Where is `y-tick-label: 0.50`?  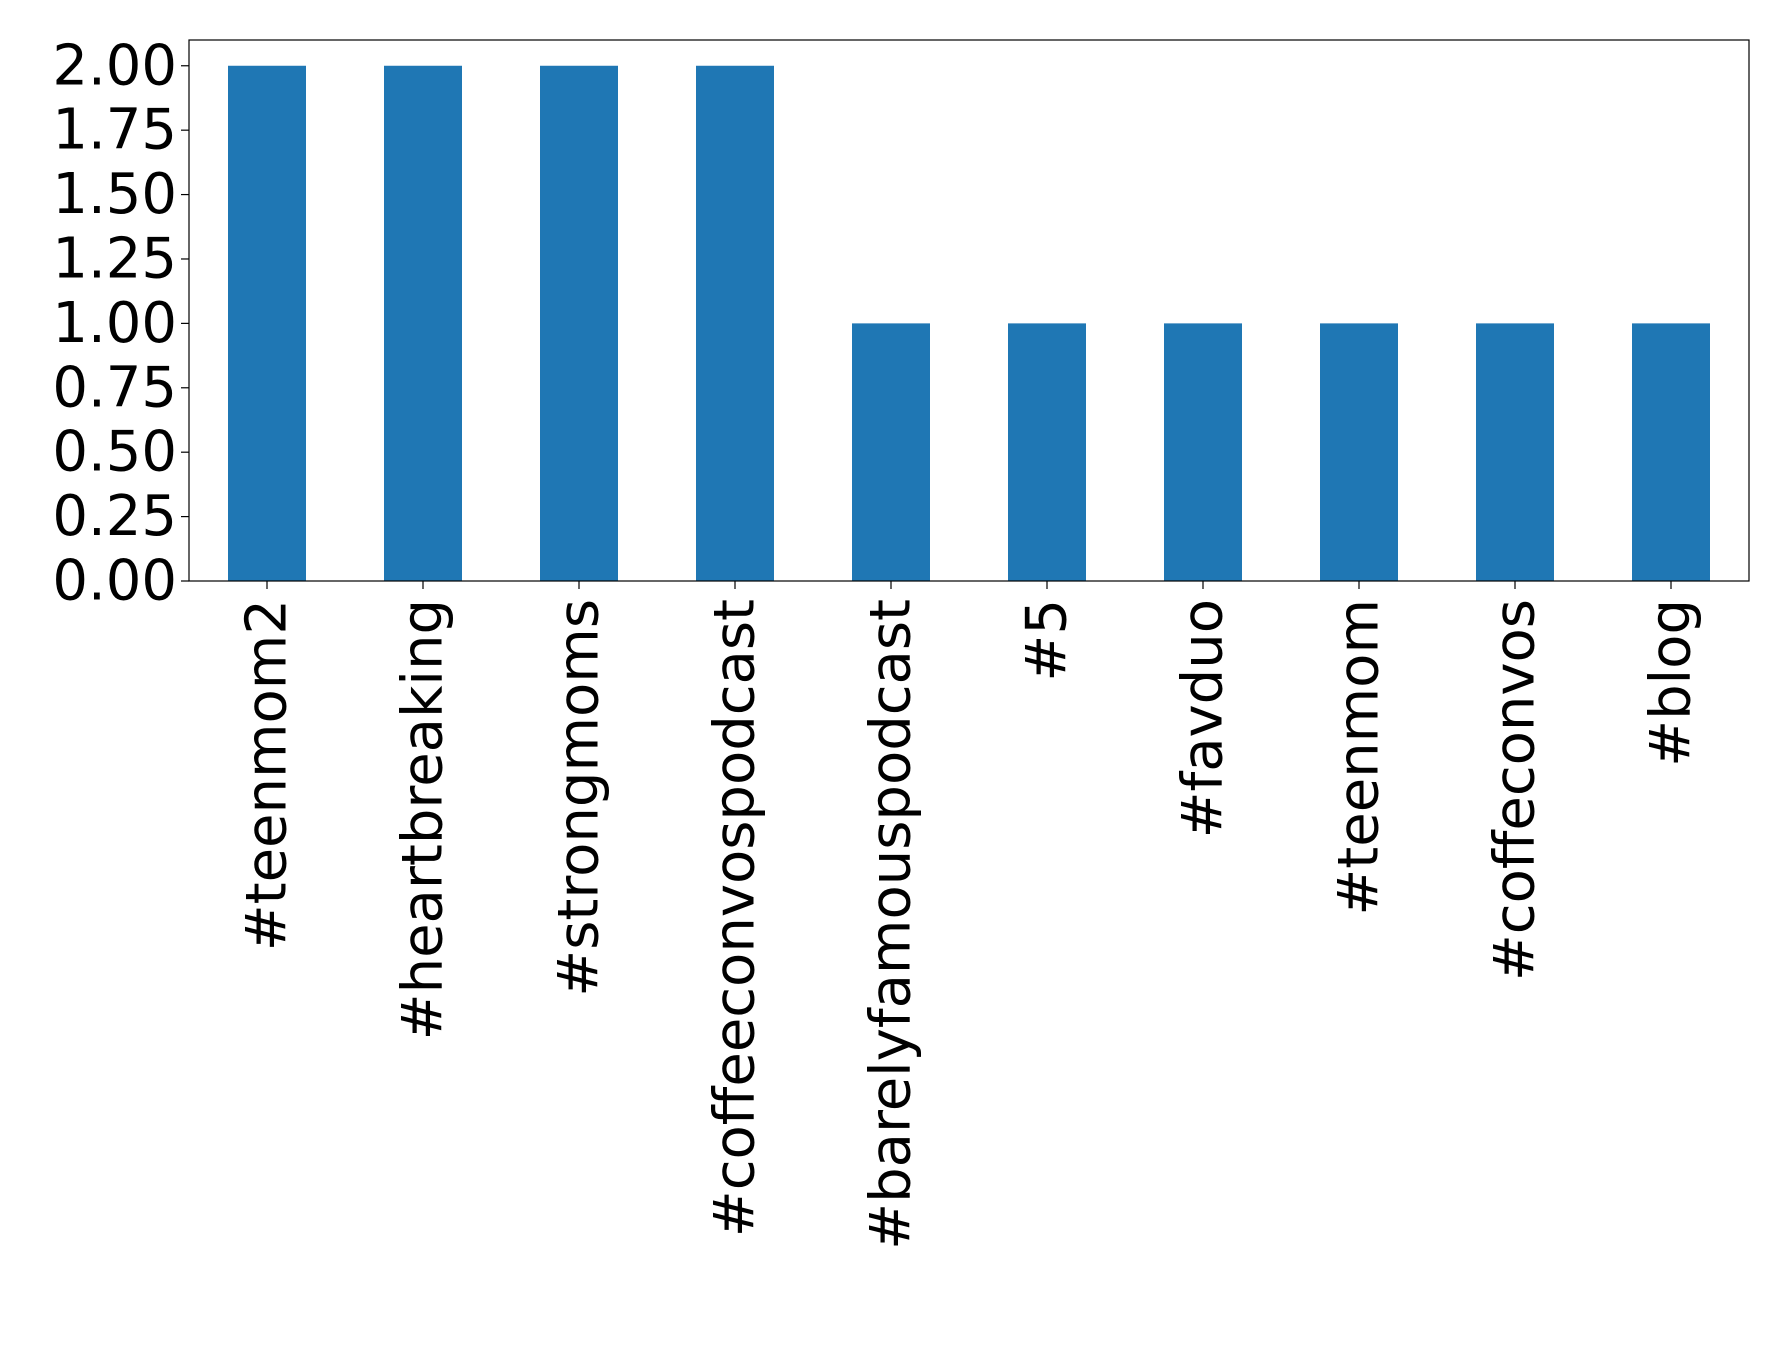
y-tick-label: 0.50 is located at coordinates (114, 452).